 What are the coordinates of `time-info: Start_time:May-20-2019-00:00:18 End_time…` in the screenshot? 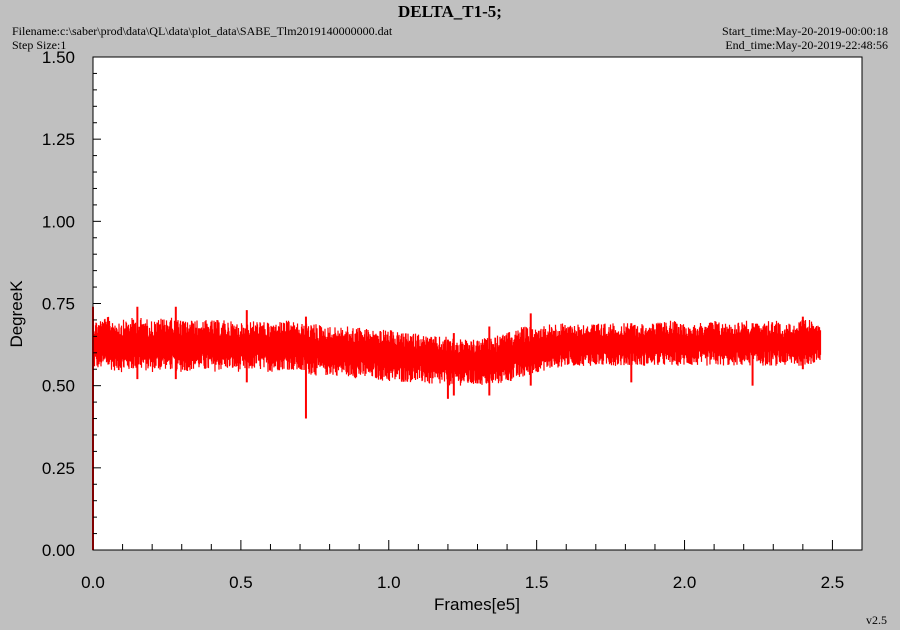 It's located at (805, 38).